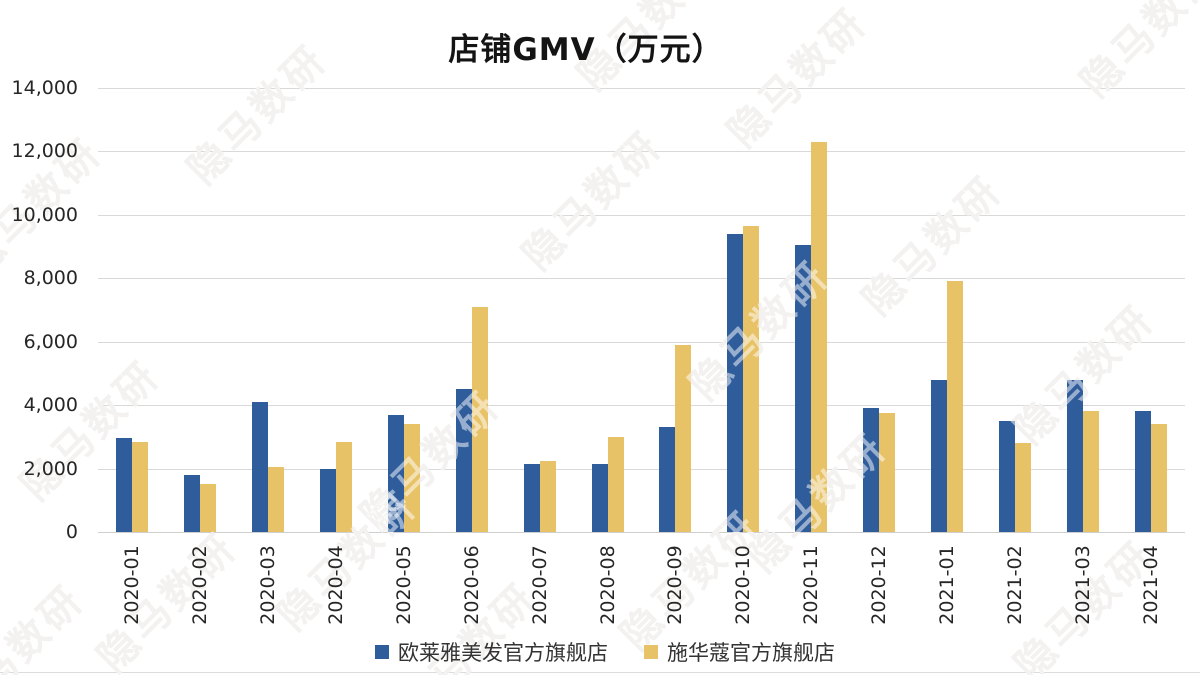 This screenshot has height=675, width=1200. Describe the element at coordinates (1083, 585) in the screenshot. I see `x-tick-label: 2021-03` at that location.